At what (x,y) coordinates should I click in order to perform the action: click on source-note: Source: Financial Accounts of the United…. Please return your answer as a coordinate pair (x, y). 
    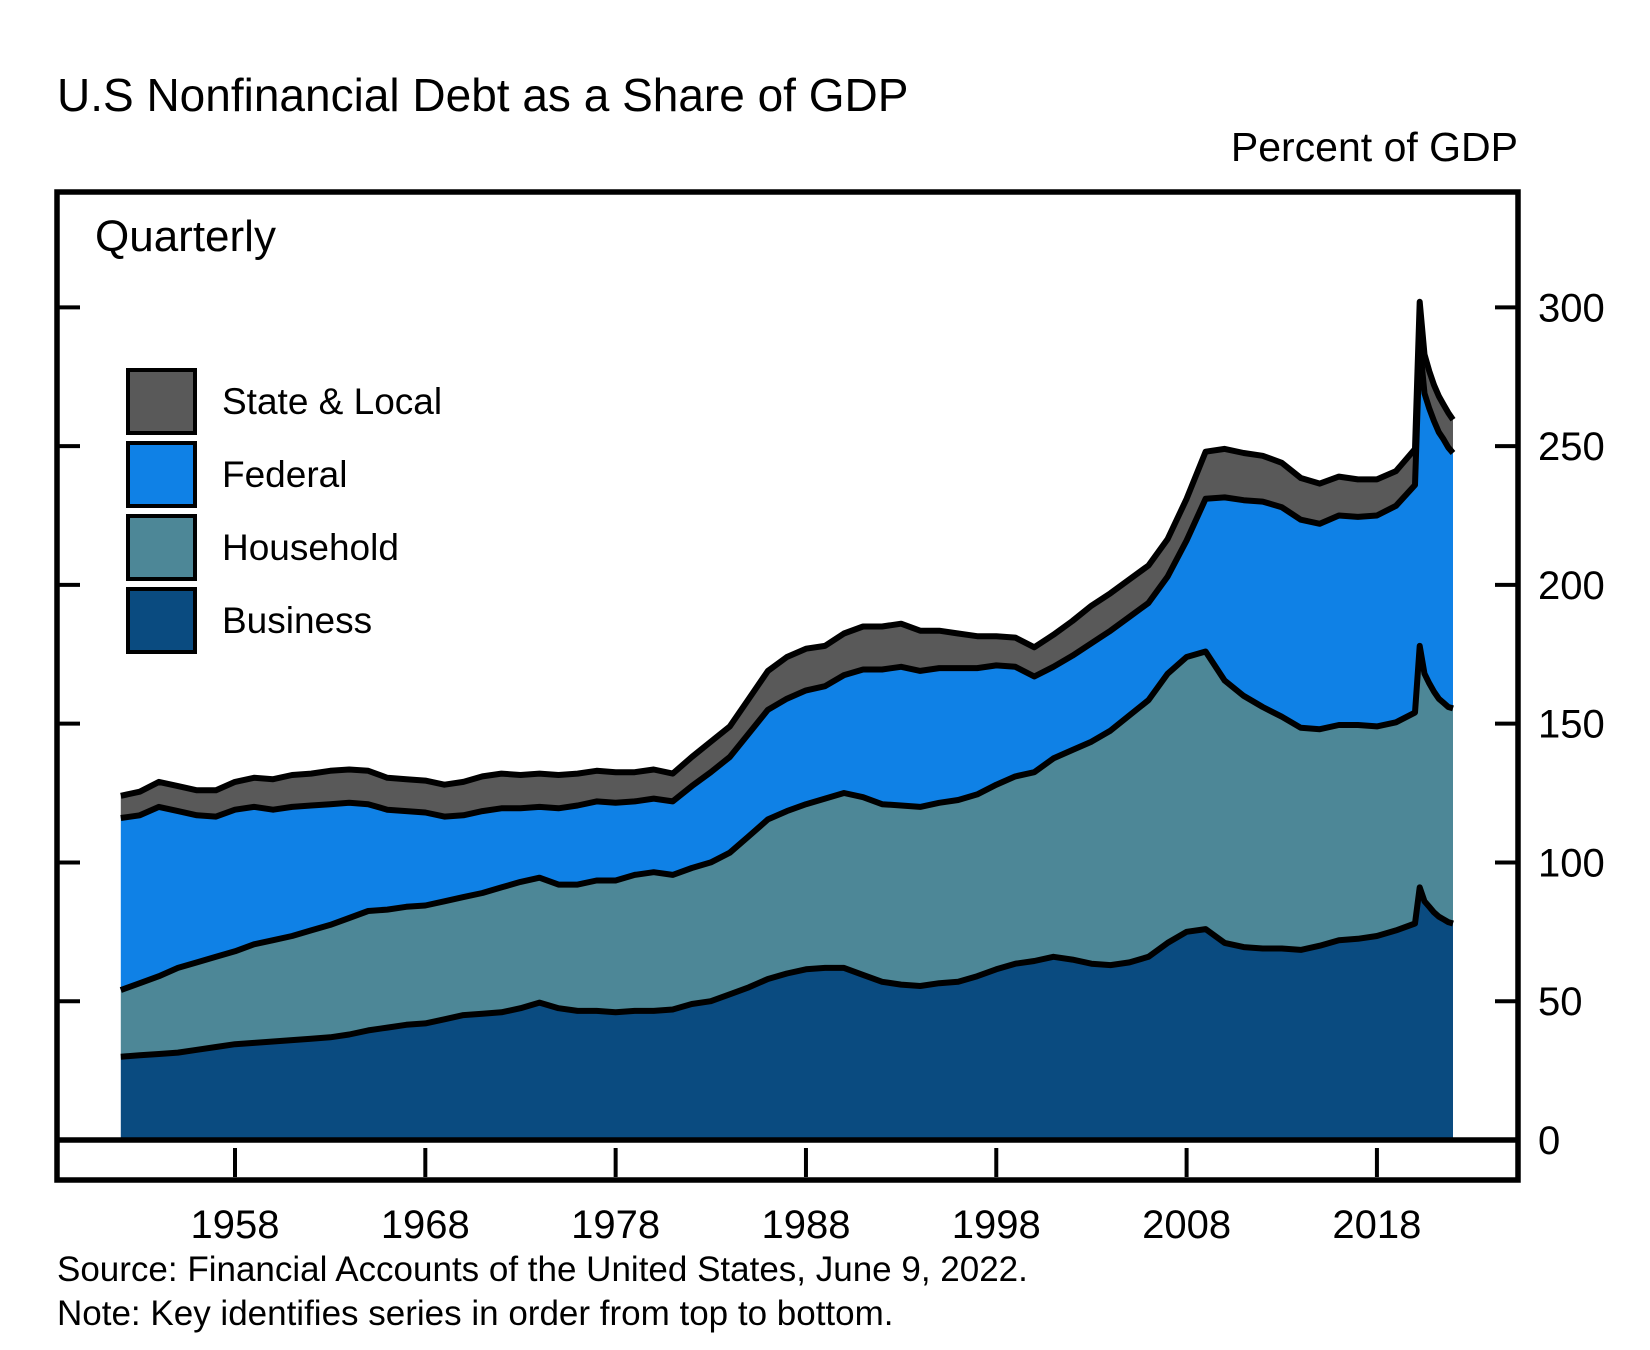
    Looking at the image, I should click on (542, 1269).